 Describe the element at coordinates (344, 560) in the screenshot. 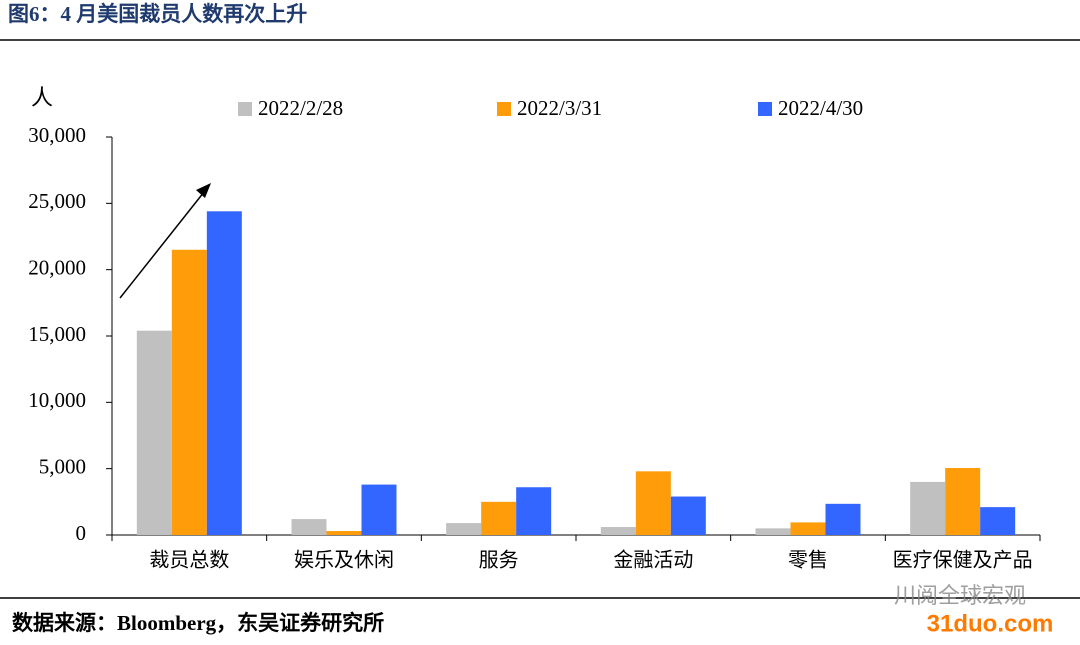

I see `x-tick-label: 娱乐及休闲` at that location.